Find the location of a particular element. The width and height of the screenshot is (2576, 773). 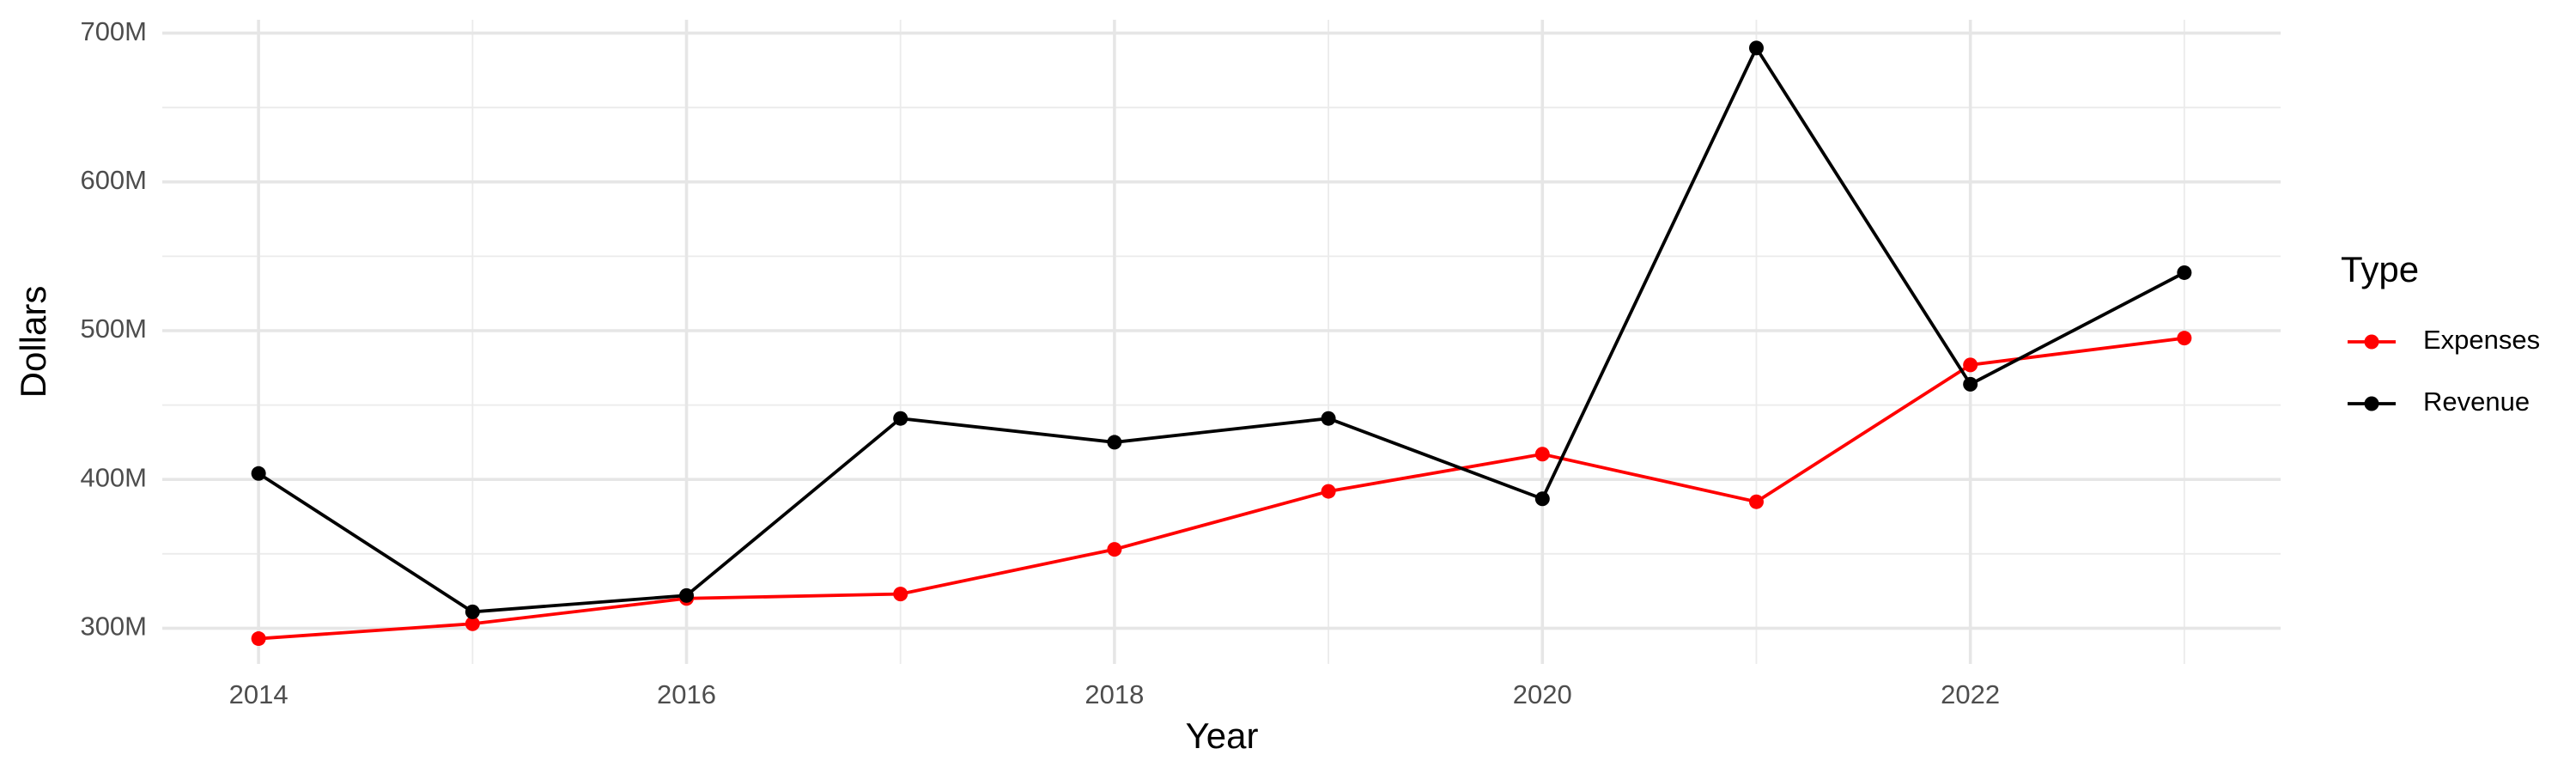

y-tick-label: 700M is located at coordinates (113, 31).